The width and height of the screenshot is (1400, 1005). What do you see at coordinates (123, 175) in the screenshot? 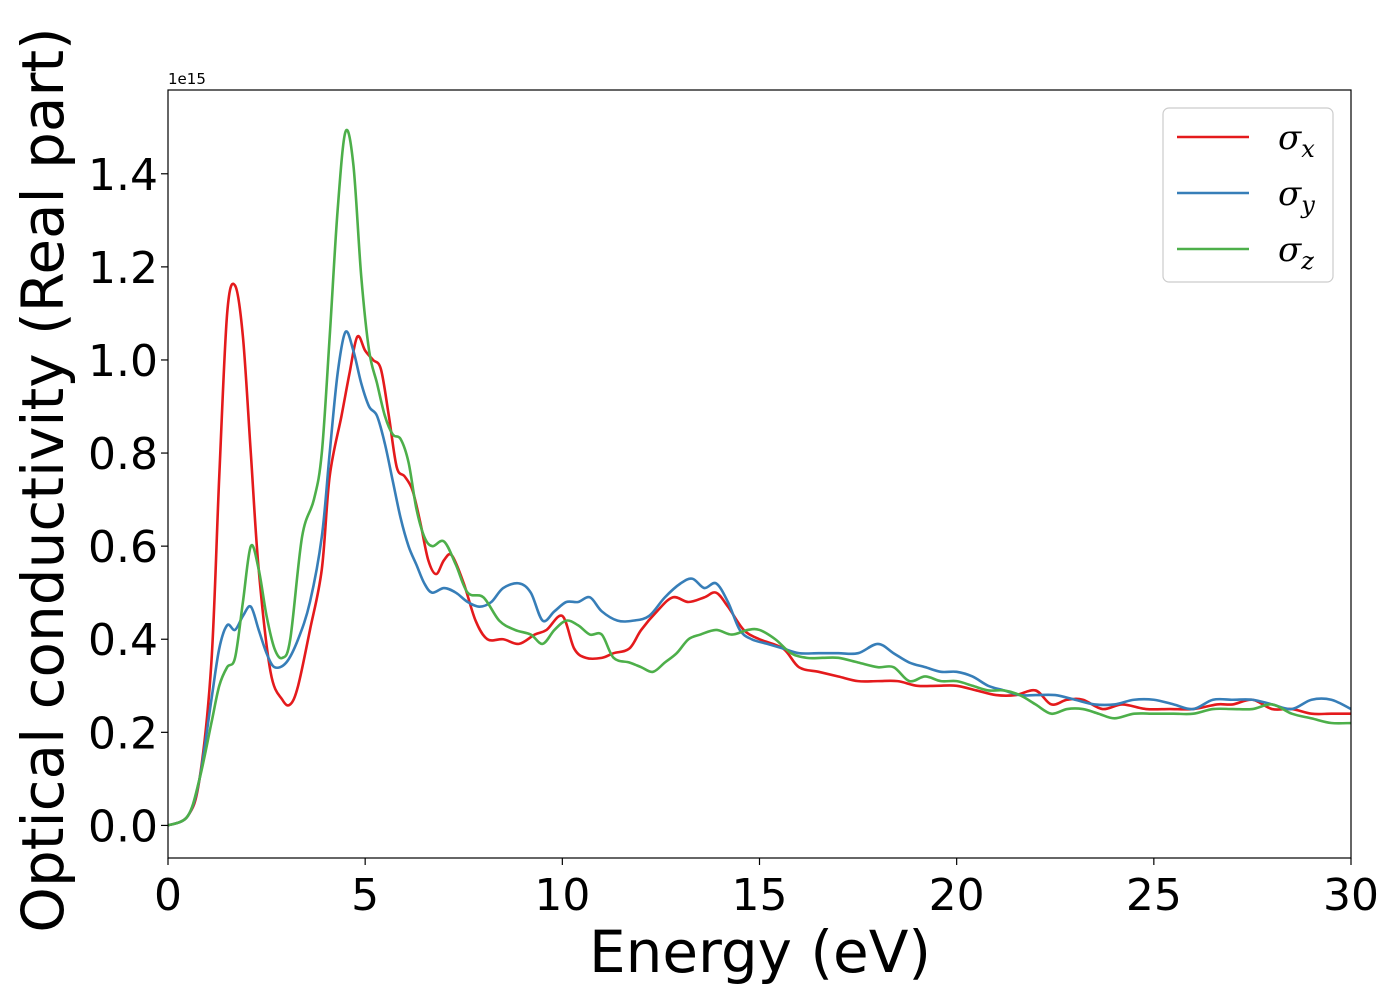
I see `y-tick-label: 1.4` at bounding box center [123, 175].